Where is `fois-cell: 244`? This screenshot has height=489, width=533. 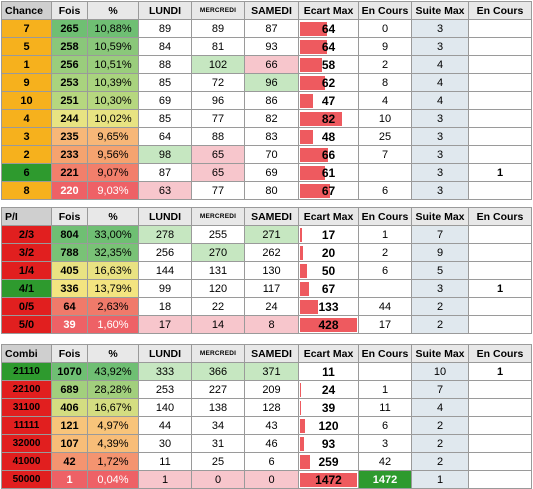
fois-cell: 244 is located at coordinates (69, 118).